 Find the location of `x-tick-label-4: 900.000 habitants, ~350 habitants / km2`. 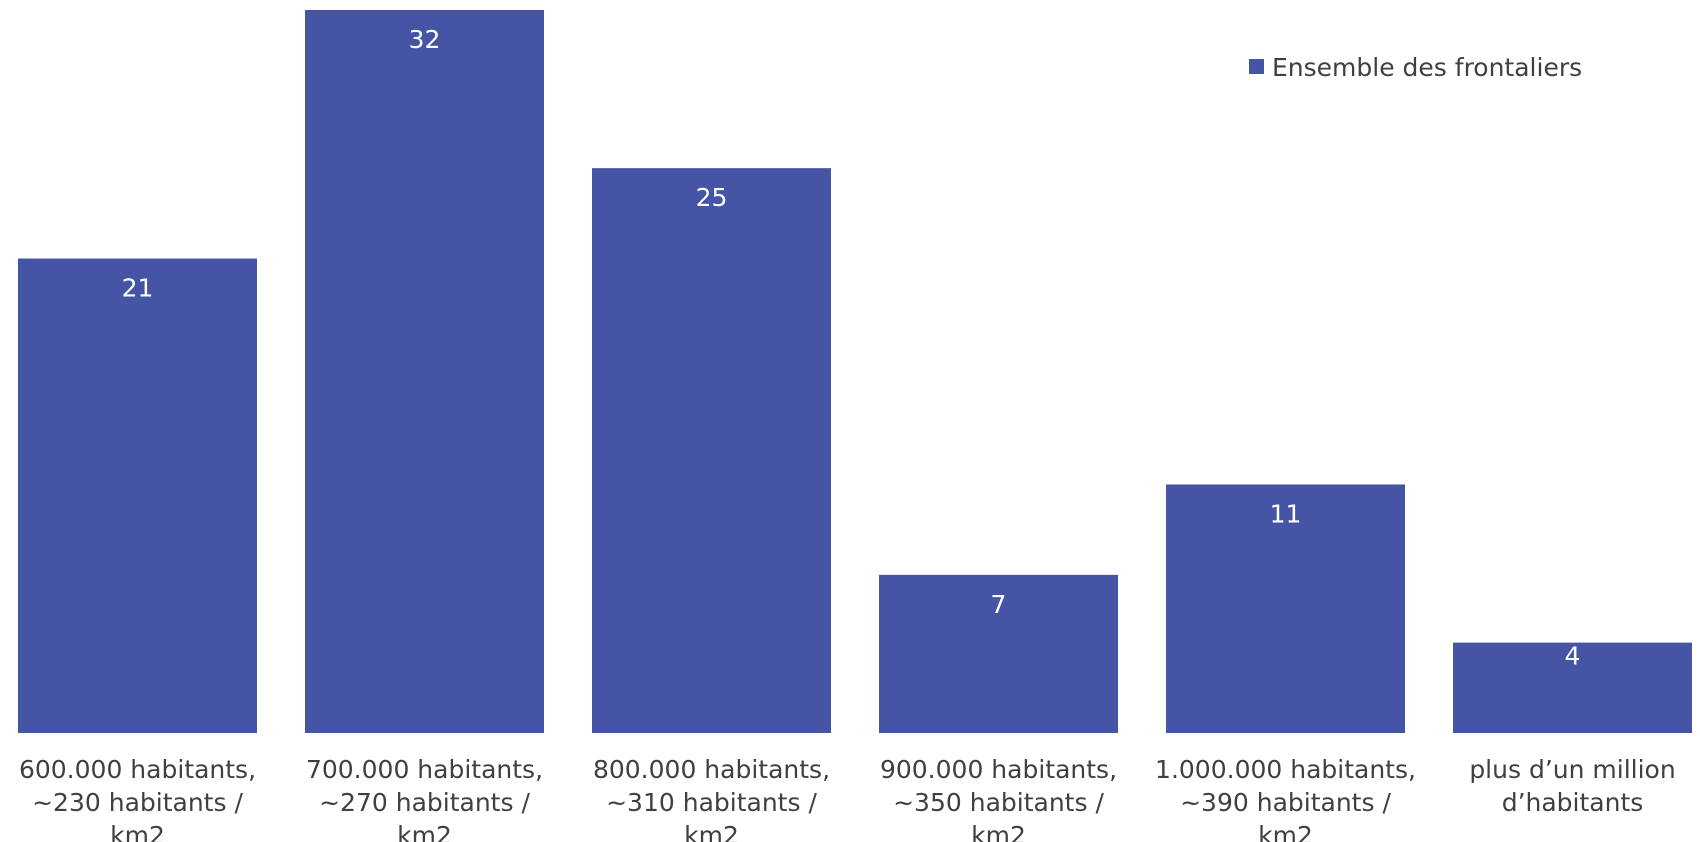

x-tick-label-4: 900.000 habitants, ~350 habitants / km2 is located at coordinates (998, 798).